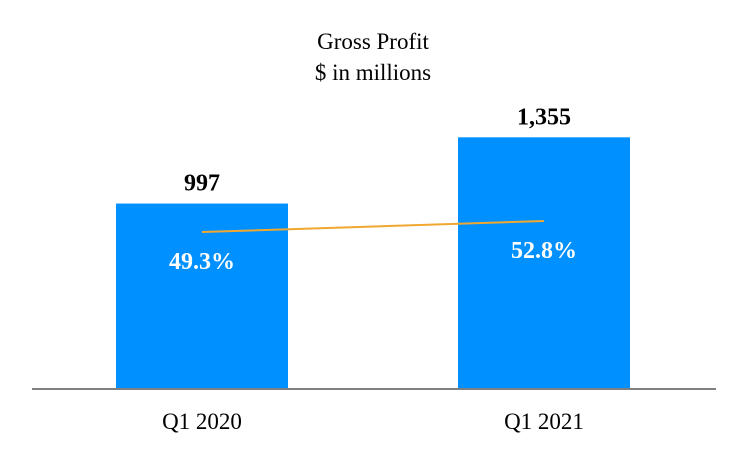 The image size is (746, 464). I want to click on chart-subtitle: $ in millions, so click(373, 72).